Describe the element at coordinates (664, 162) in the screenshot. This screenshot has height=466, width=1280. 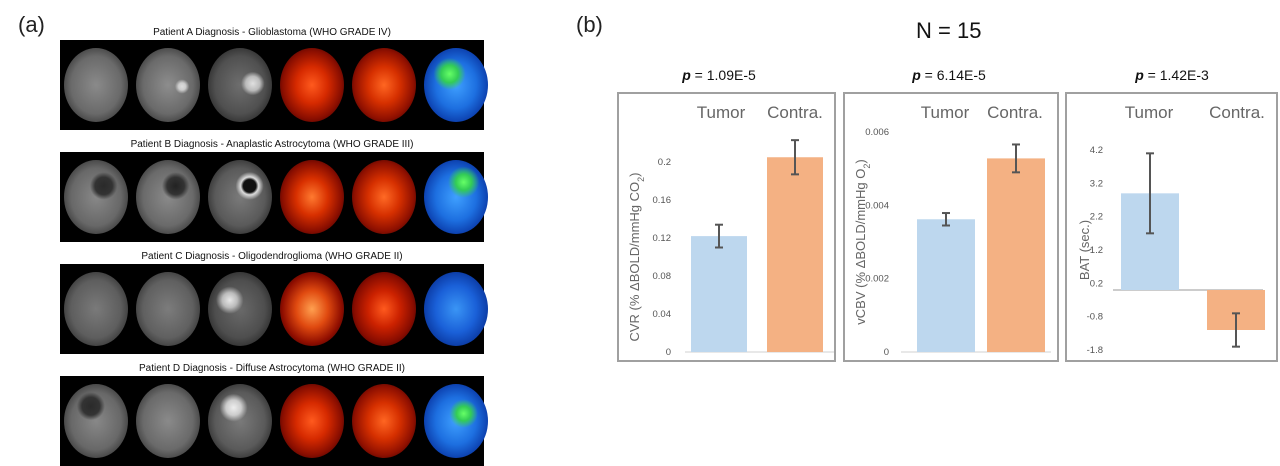
I see `cvr-tick-label: 0.2` at that location.